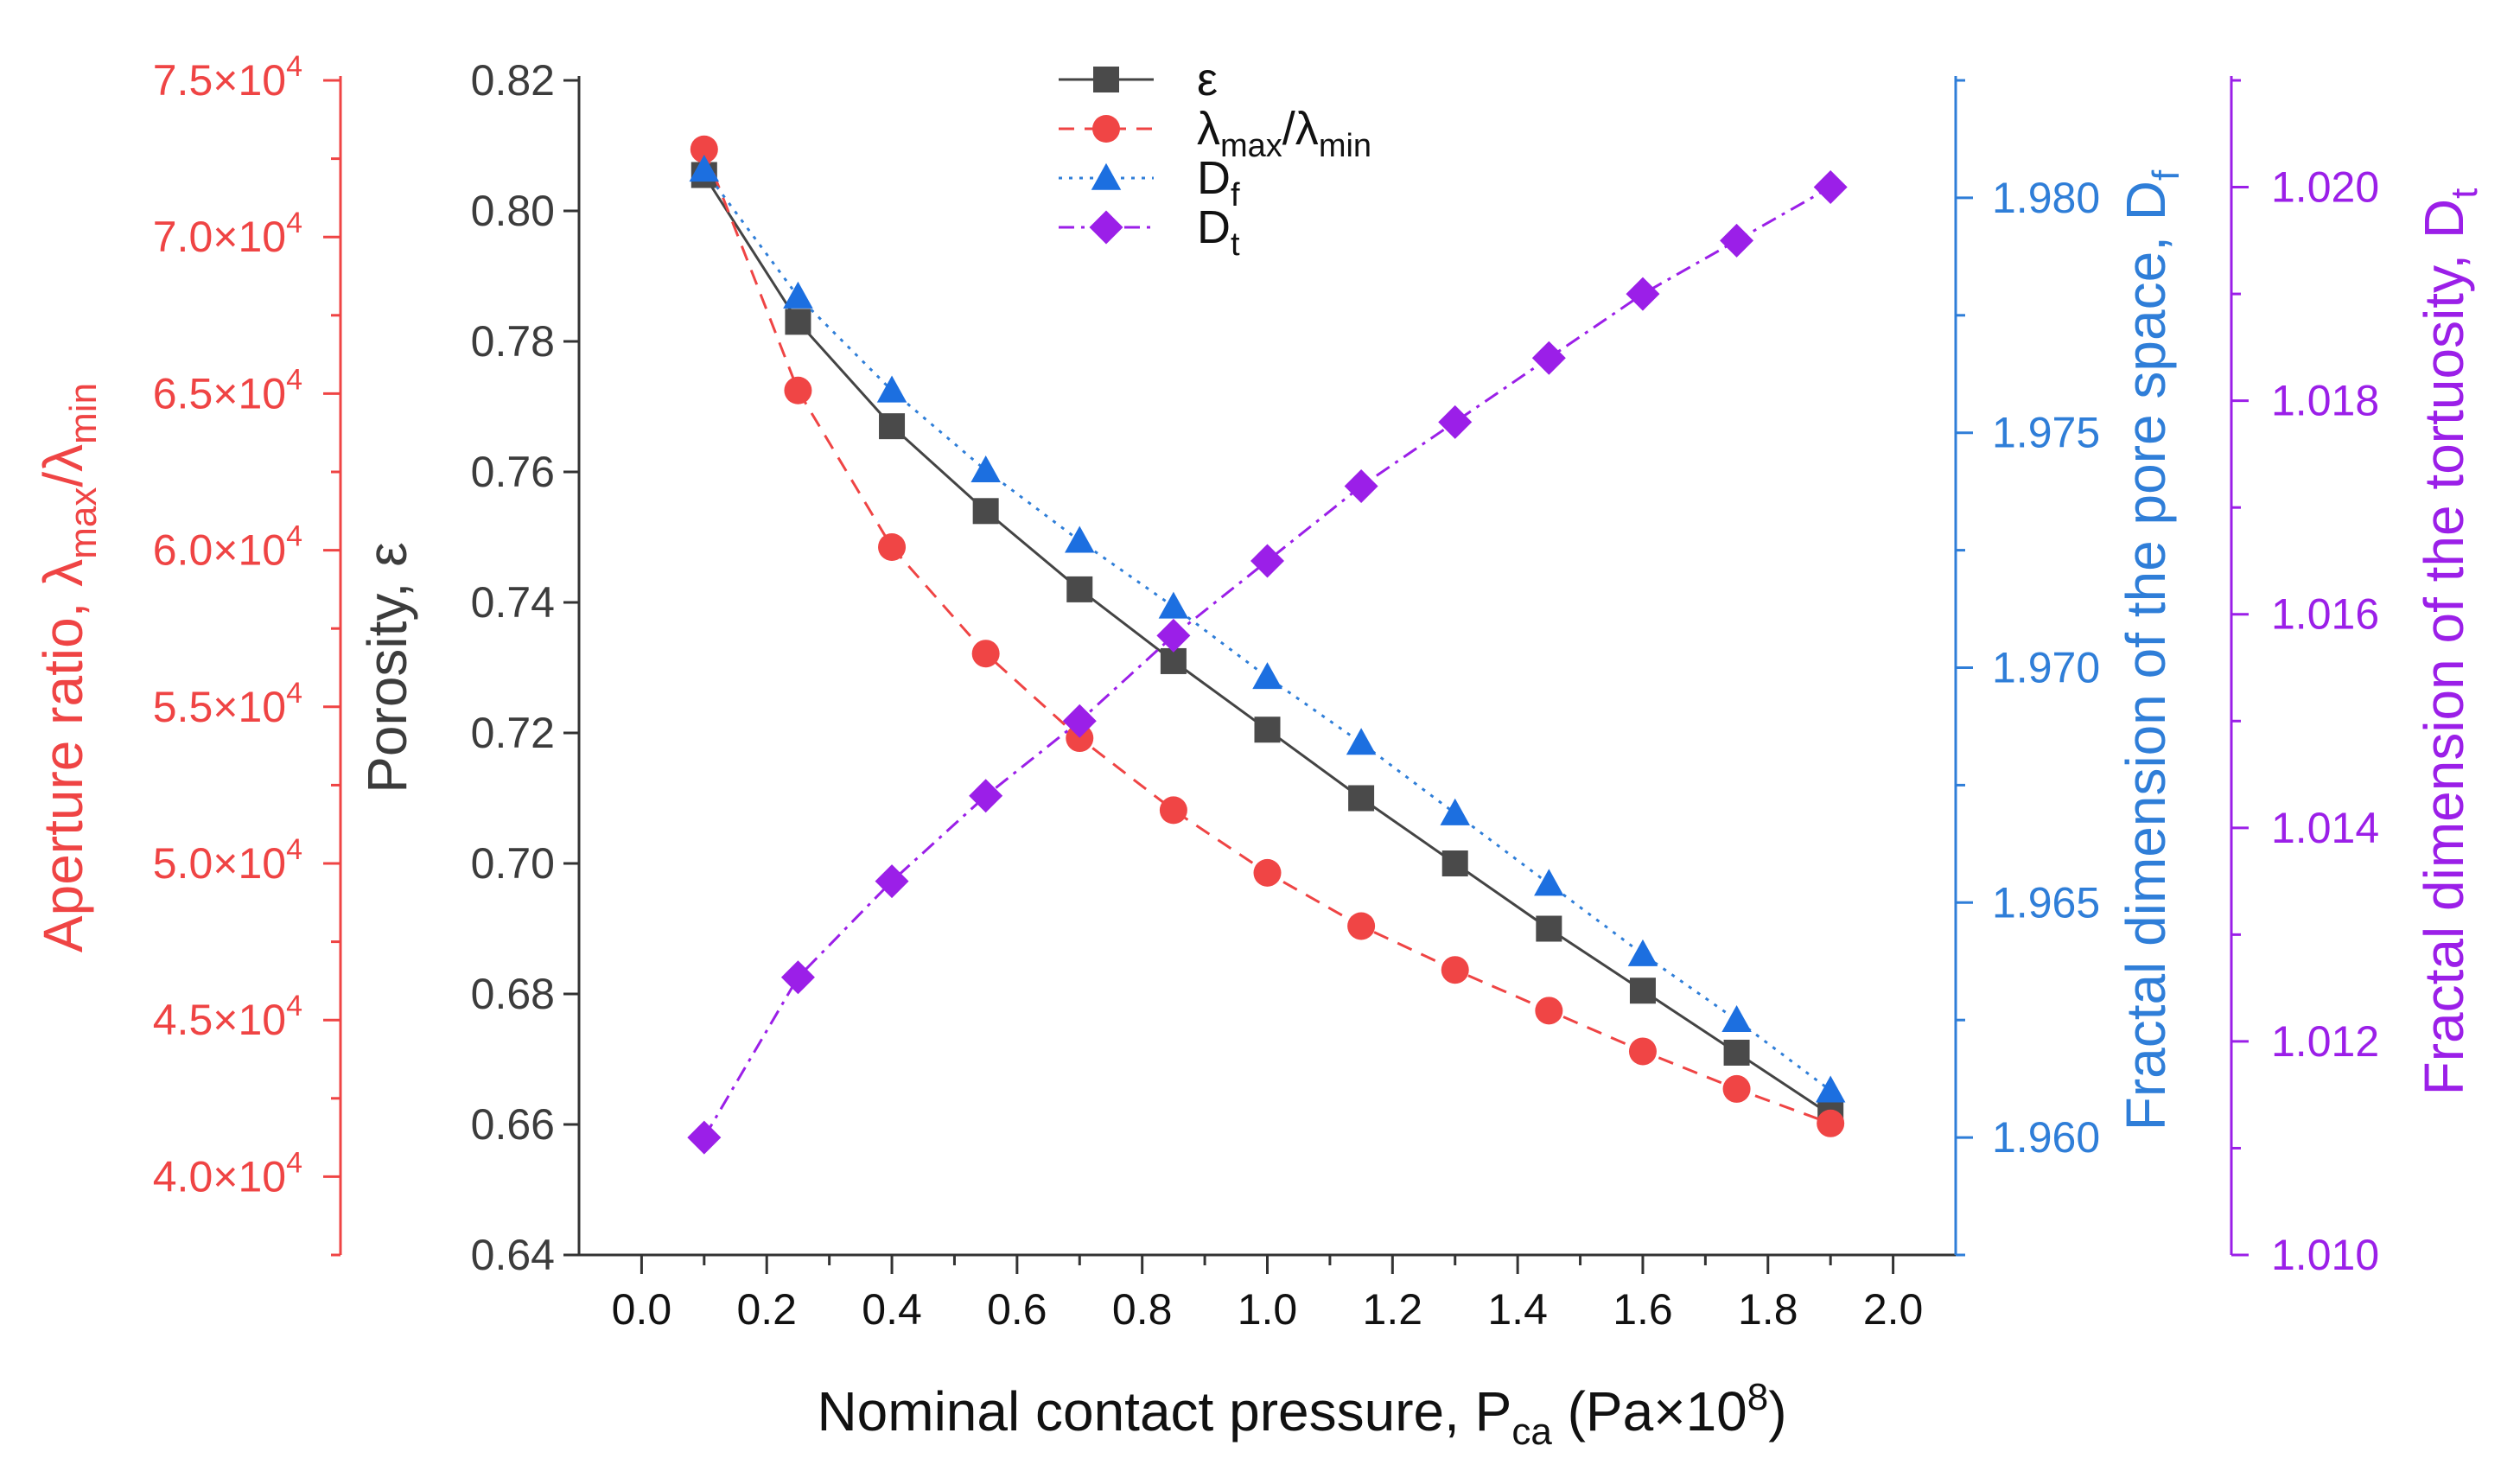  I want to click on x-axis-label: Nominal contact pressure, Pca (Pa×108), so click(1301, 1414).